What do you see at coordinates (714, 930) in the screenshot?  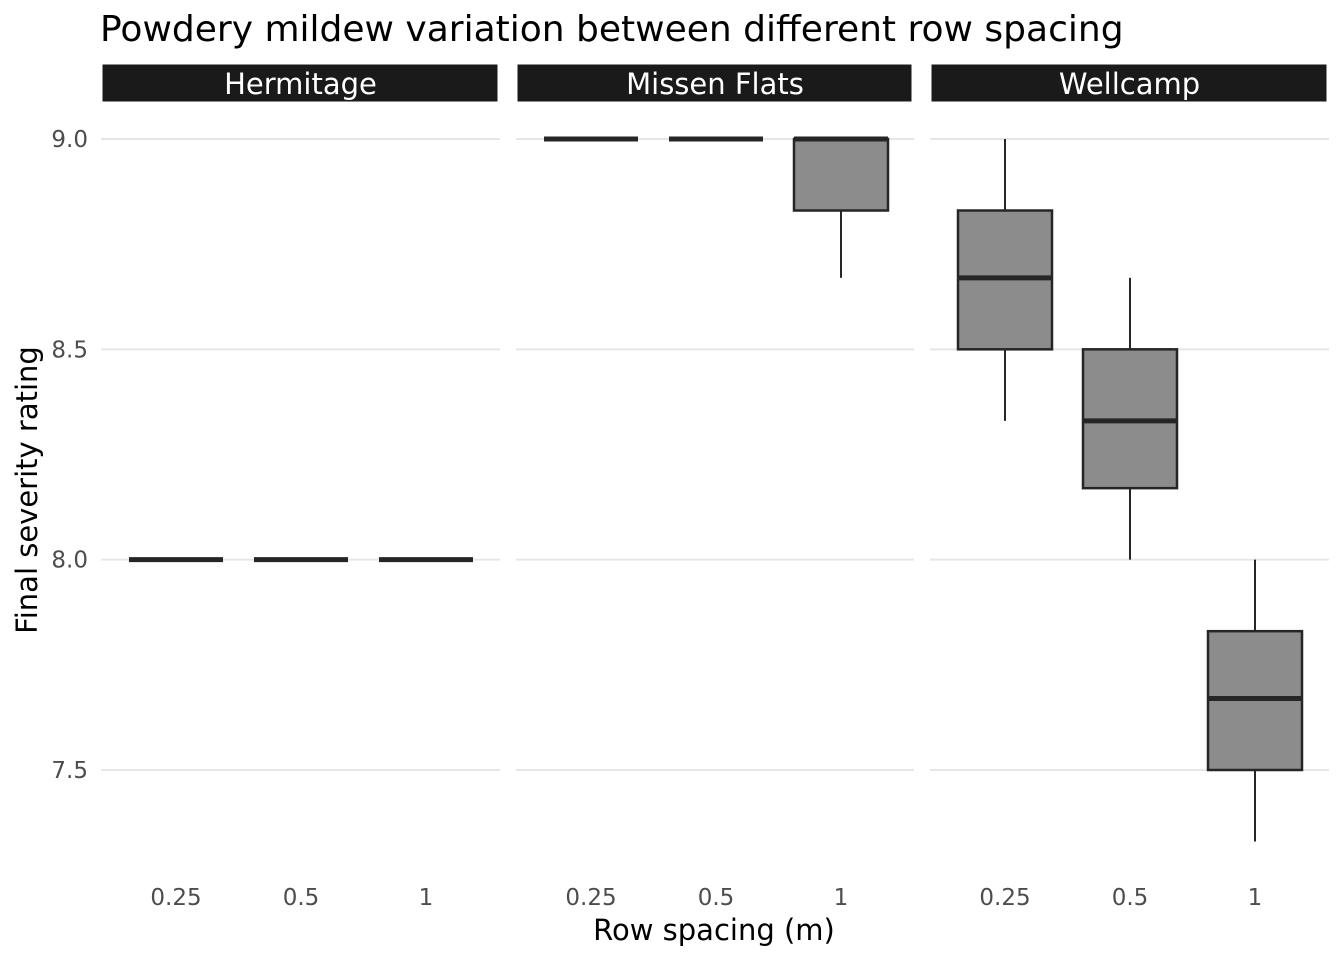 I see `x-axis-title: Row spacing (m)` at bounding box center [714, 930].